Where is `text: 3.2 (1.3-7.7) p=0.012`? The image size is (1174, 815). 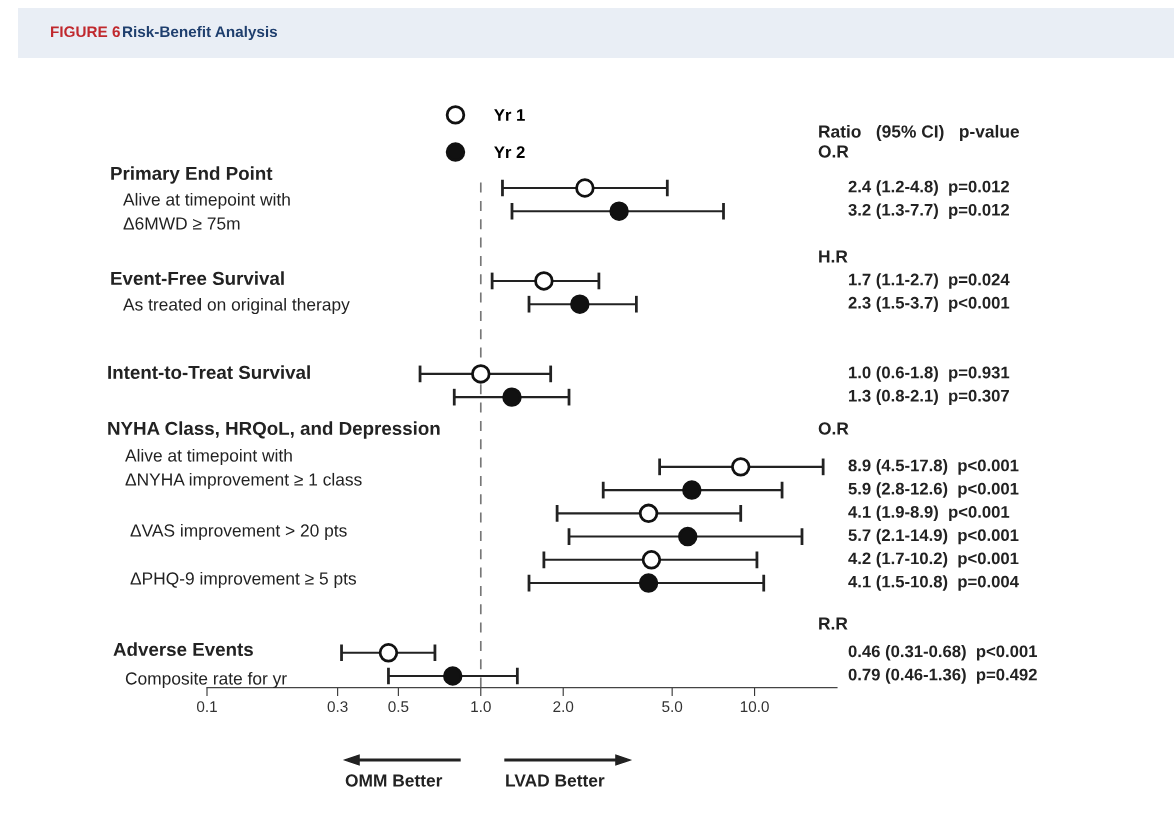 text: 3.2 (1.3-7.7) p=0.012 is located at coordinates (928, 211).